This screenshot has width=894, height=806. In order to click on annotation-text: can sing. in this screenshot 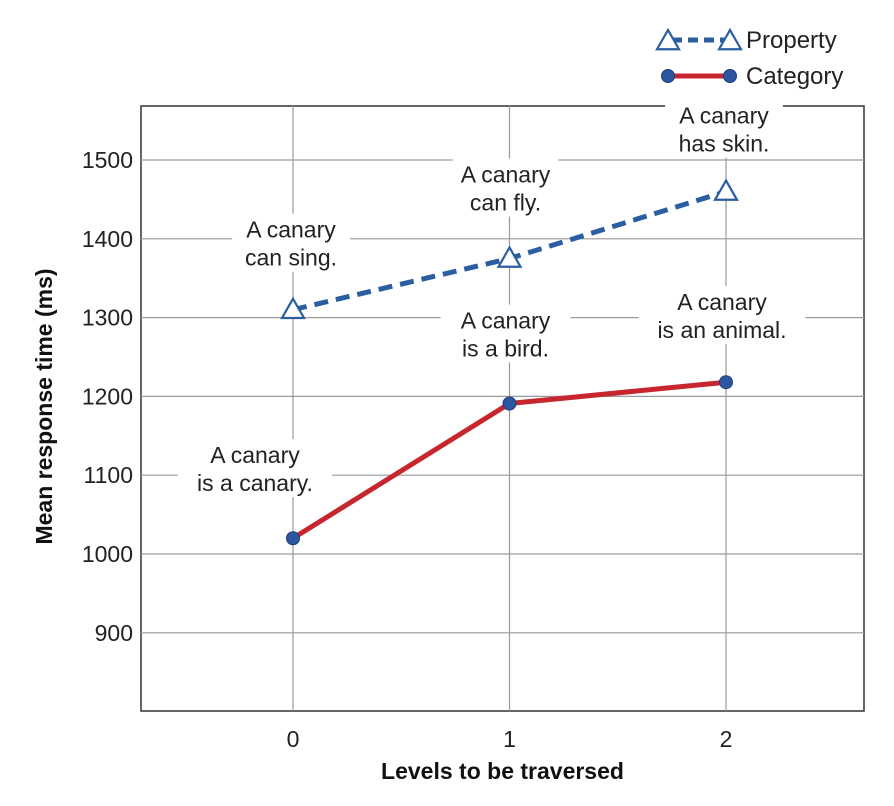, I will do `click(291, 258)`.